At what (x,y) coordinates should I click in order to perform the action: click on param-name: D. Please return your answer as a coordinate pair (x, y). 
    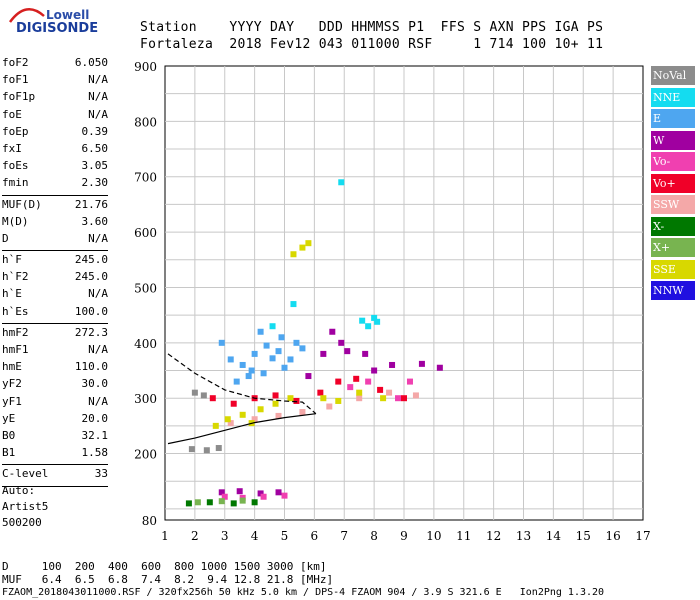
    Looking at the image, I should click on (5, 238).